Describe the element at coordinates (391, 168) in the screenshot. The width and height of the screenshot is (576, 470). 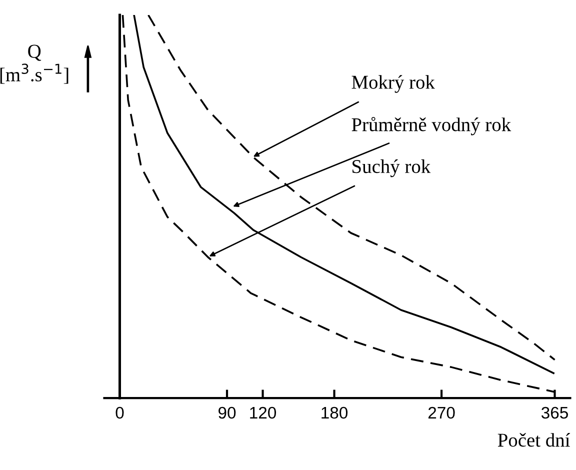
I see `annotation: Suchý rok` at that location.